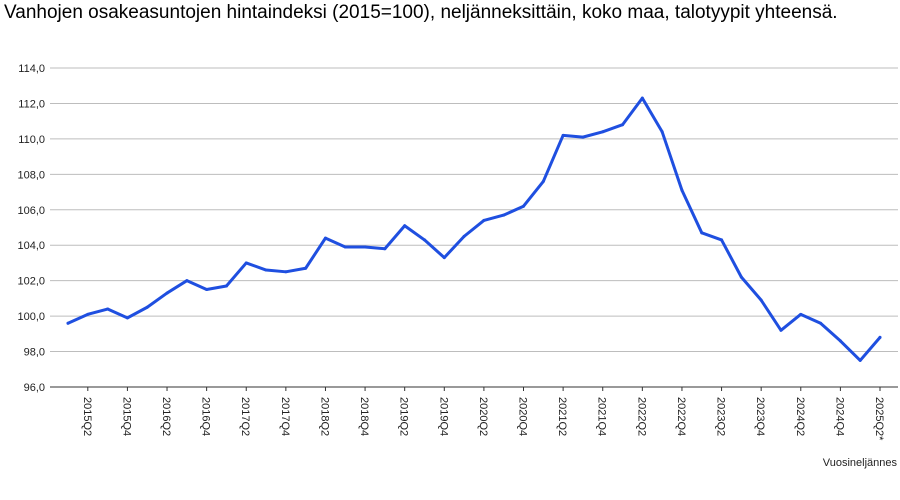 This screenshot has width=900, height=500. I want to click on x-tick-label: 2018Q2, so click(324, 416).